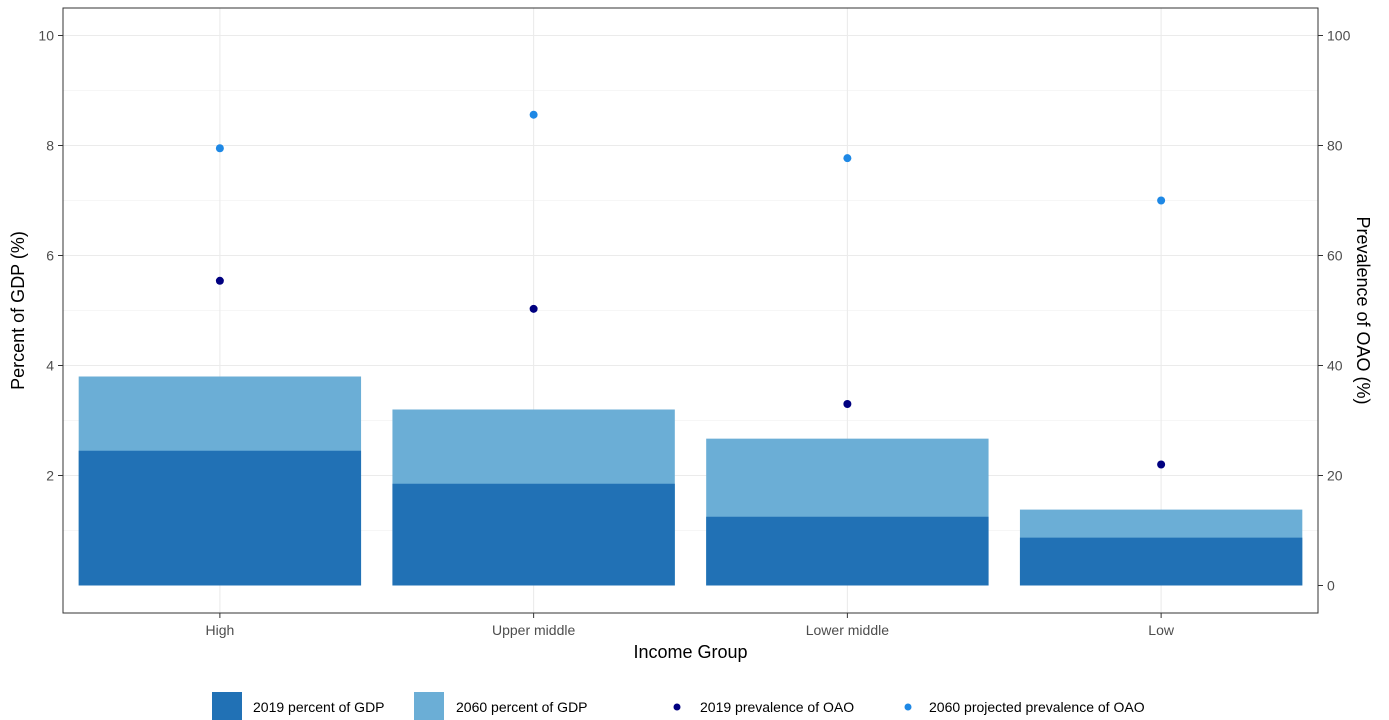  I want to click on point-2019-prevalence-of-oao-low, so click(1161, 464).